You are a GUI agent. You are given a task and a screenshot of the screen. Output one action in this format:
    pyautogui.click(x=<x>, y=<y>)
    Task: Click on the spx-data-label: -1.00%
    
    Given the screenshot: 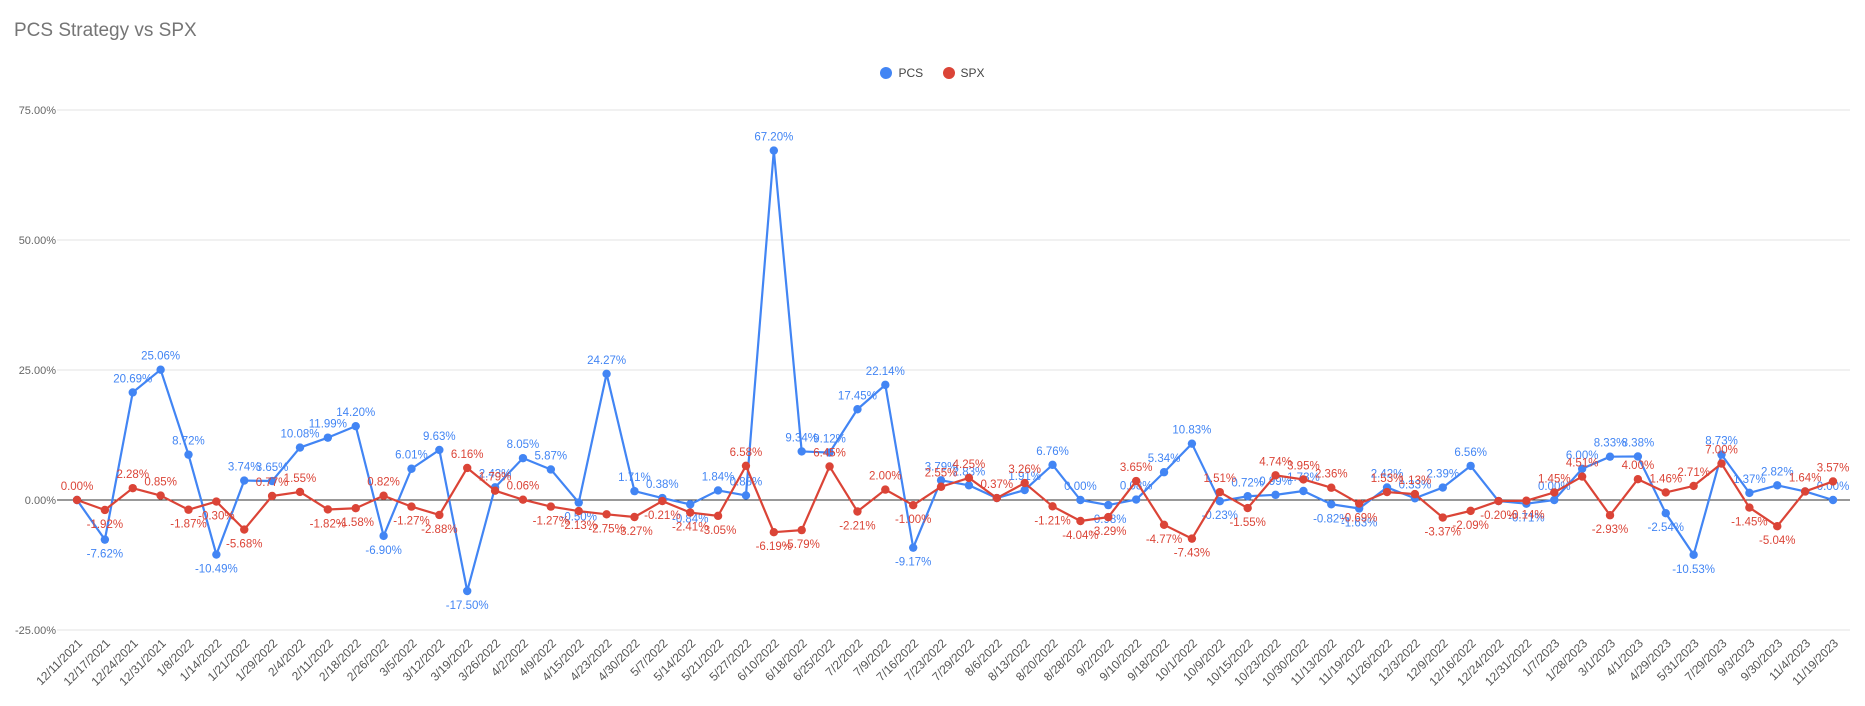 What is the action you would take?
    pyautogui.click(x=913, y=520)
    